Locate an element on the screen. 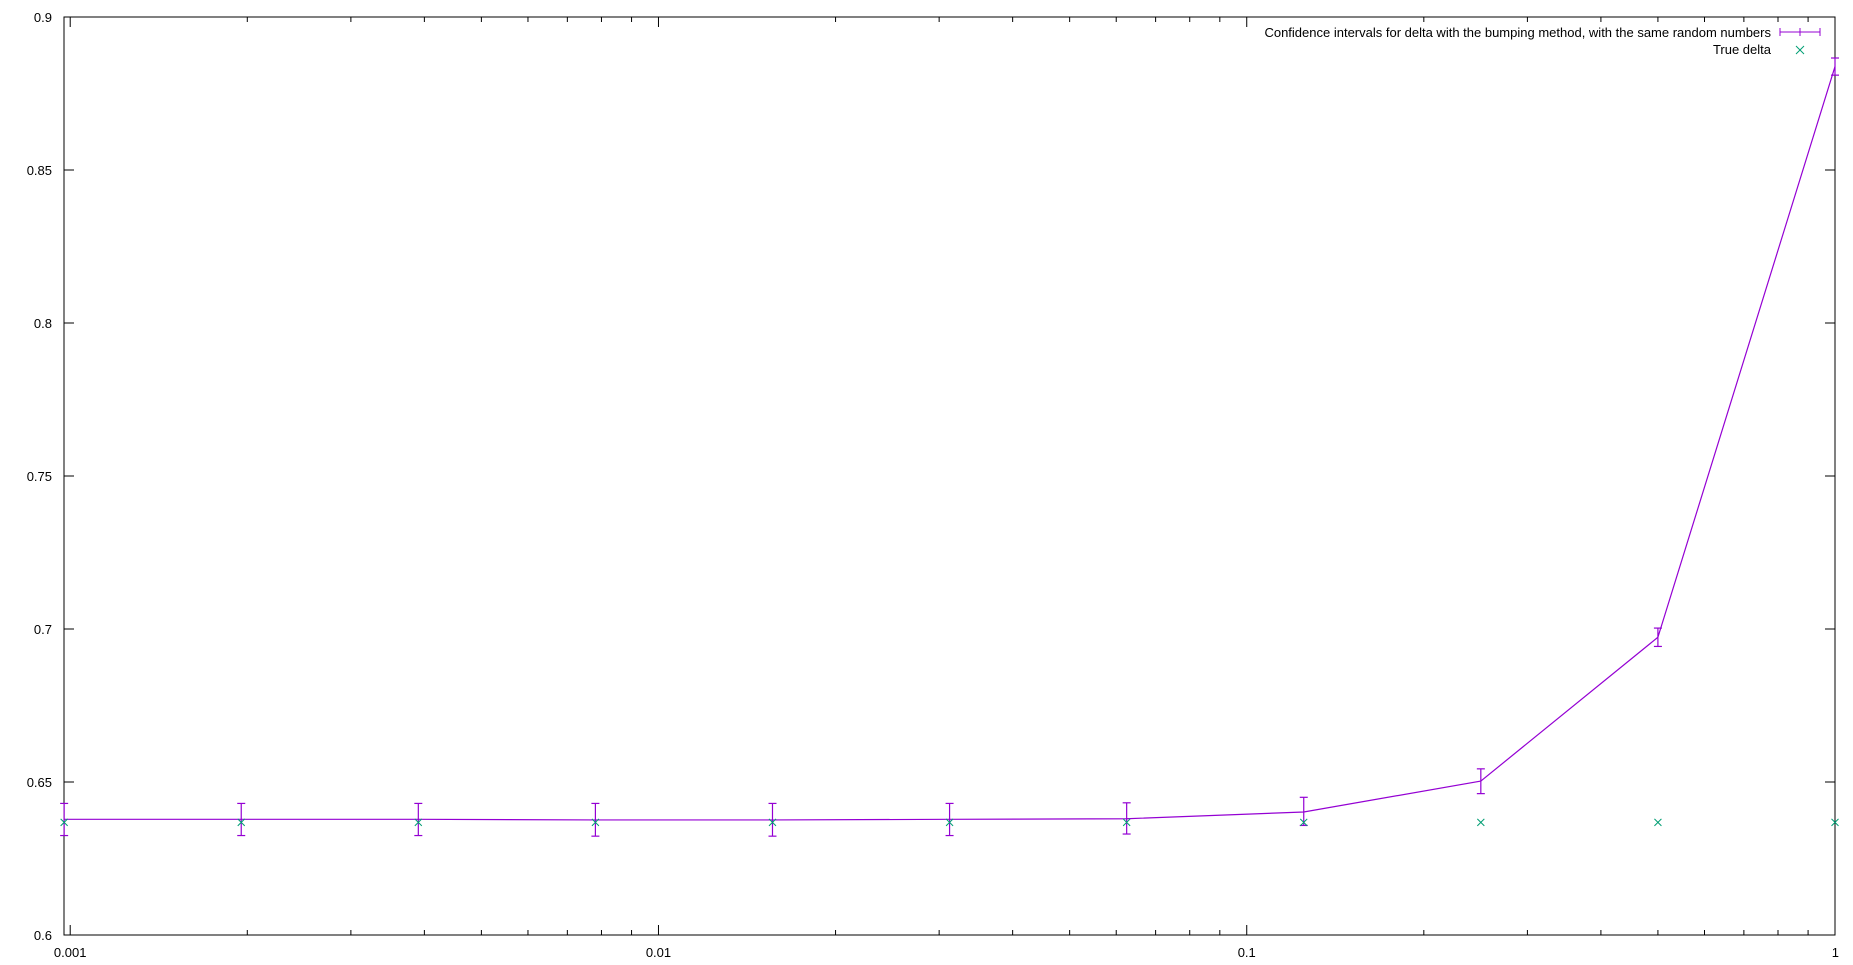 This screenshot has height=965, width=1853. y-tick-label: 0.7 is located at coordinates (43, 629).